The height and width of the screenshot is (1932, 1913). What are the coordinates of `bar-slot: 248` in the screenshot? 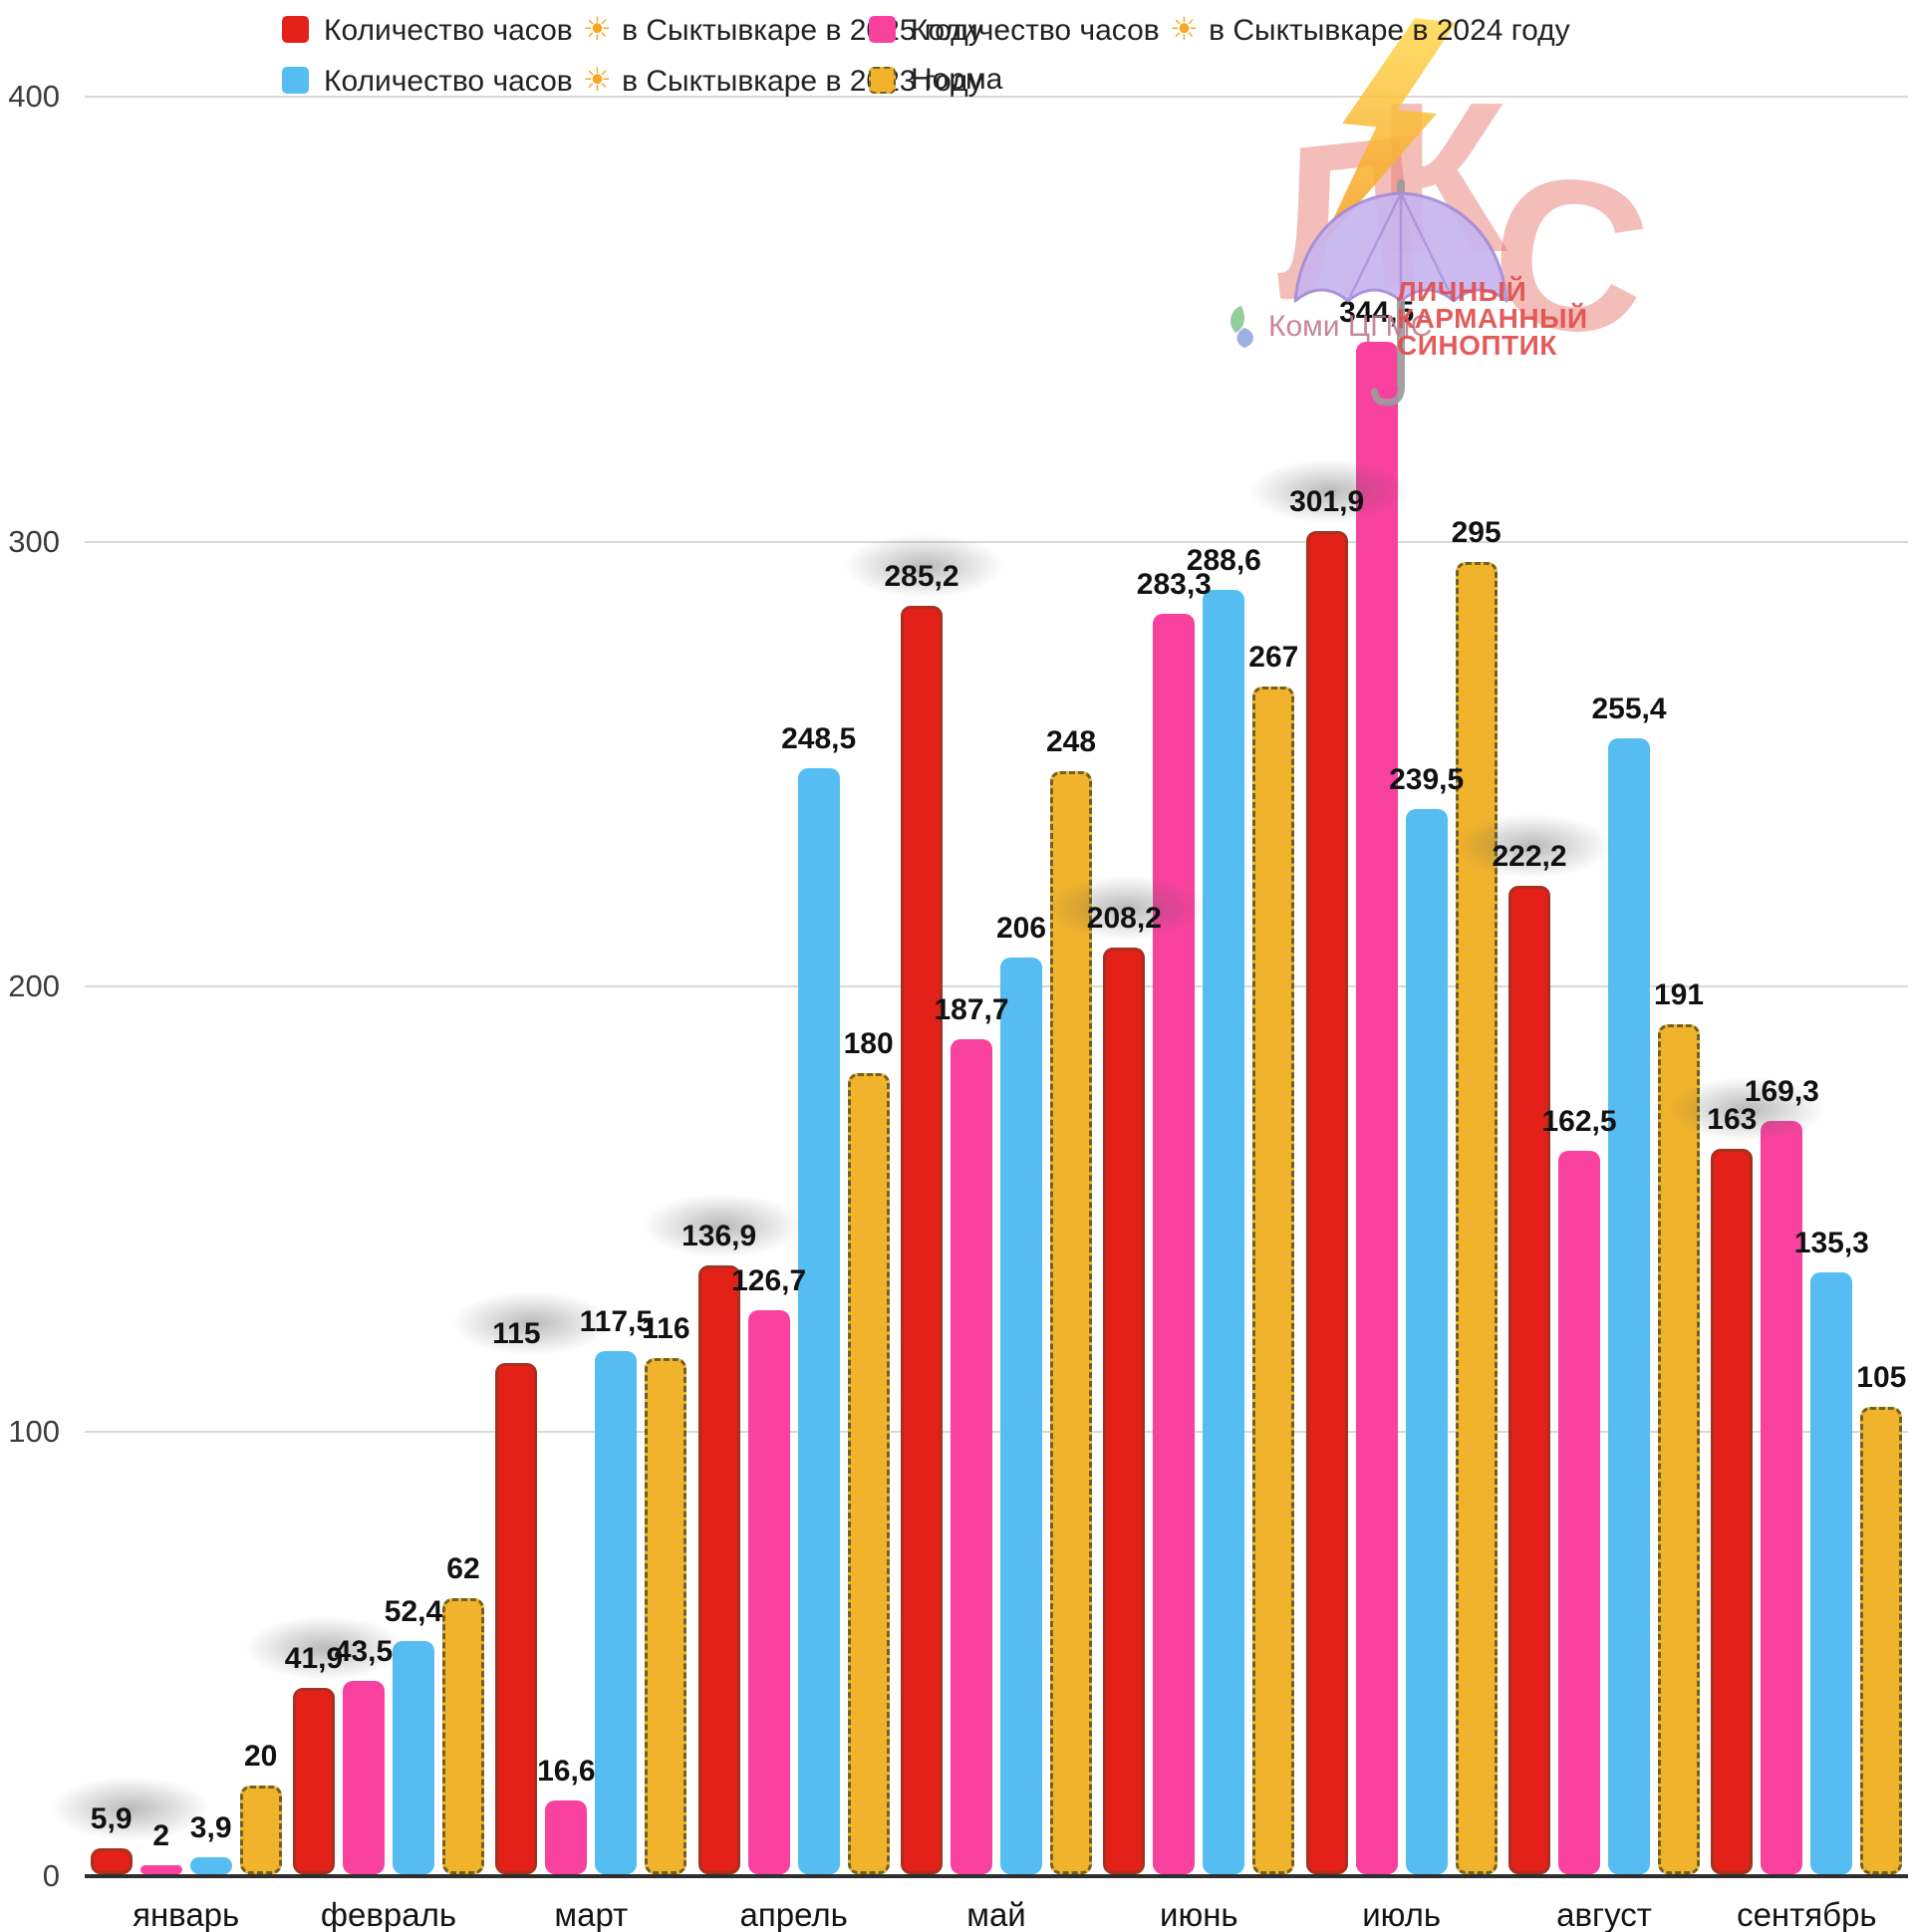 It's located at (1071, 984).